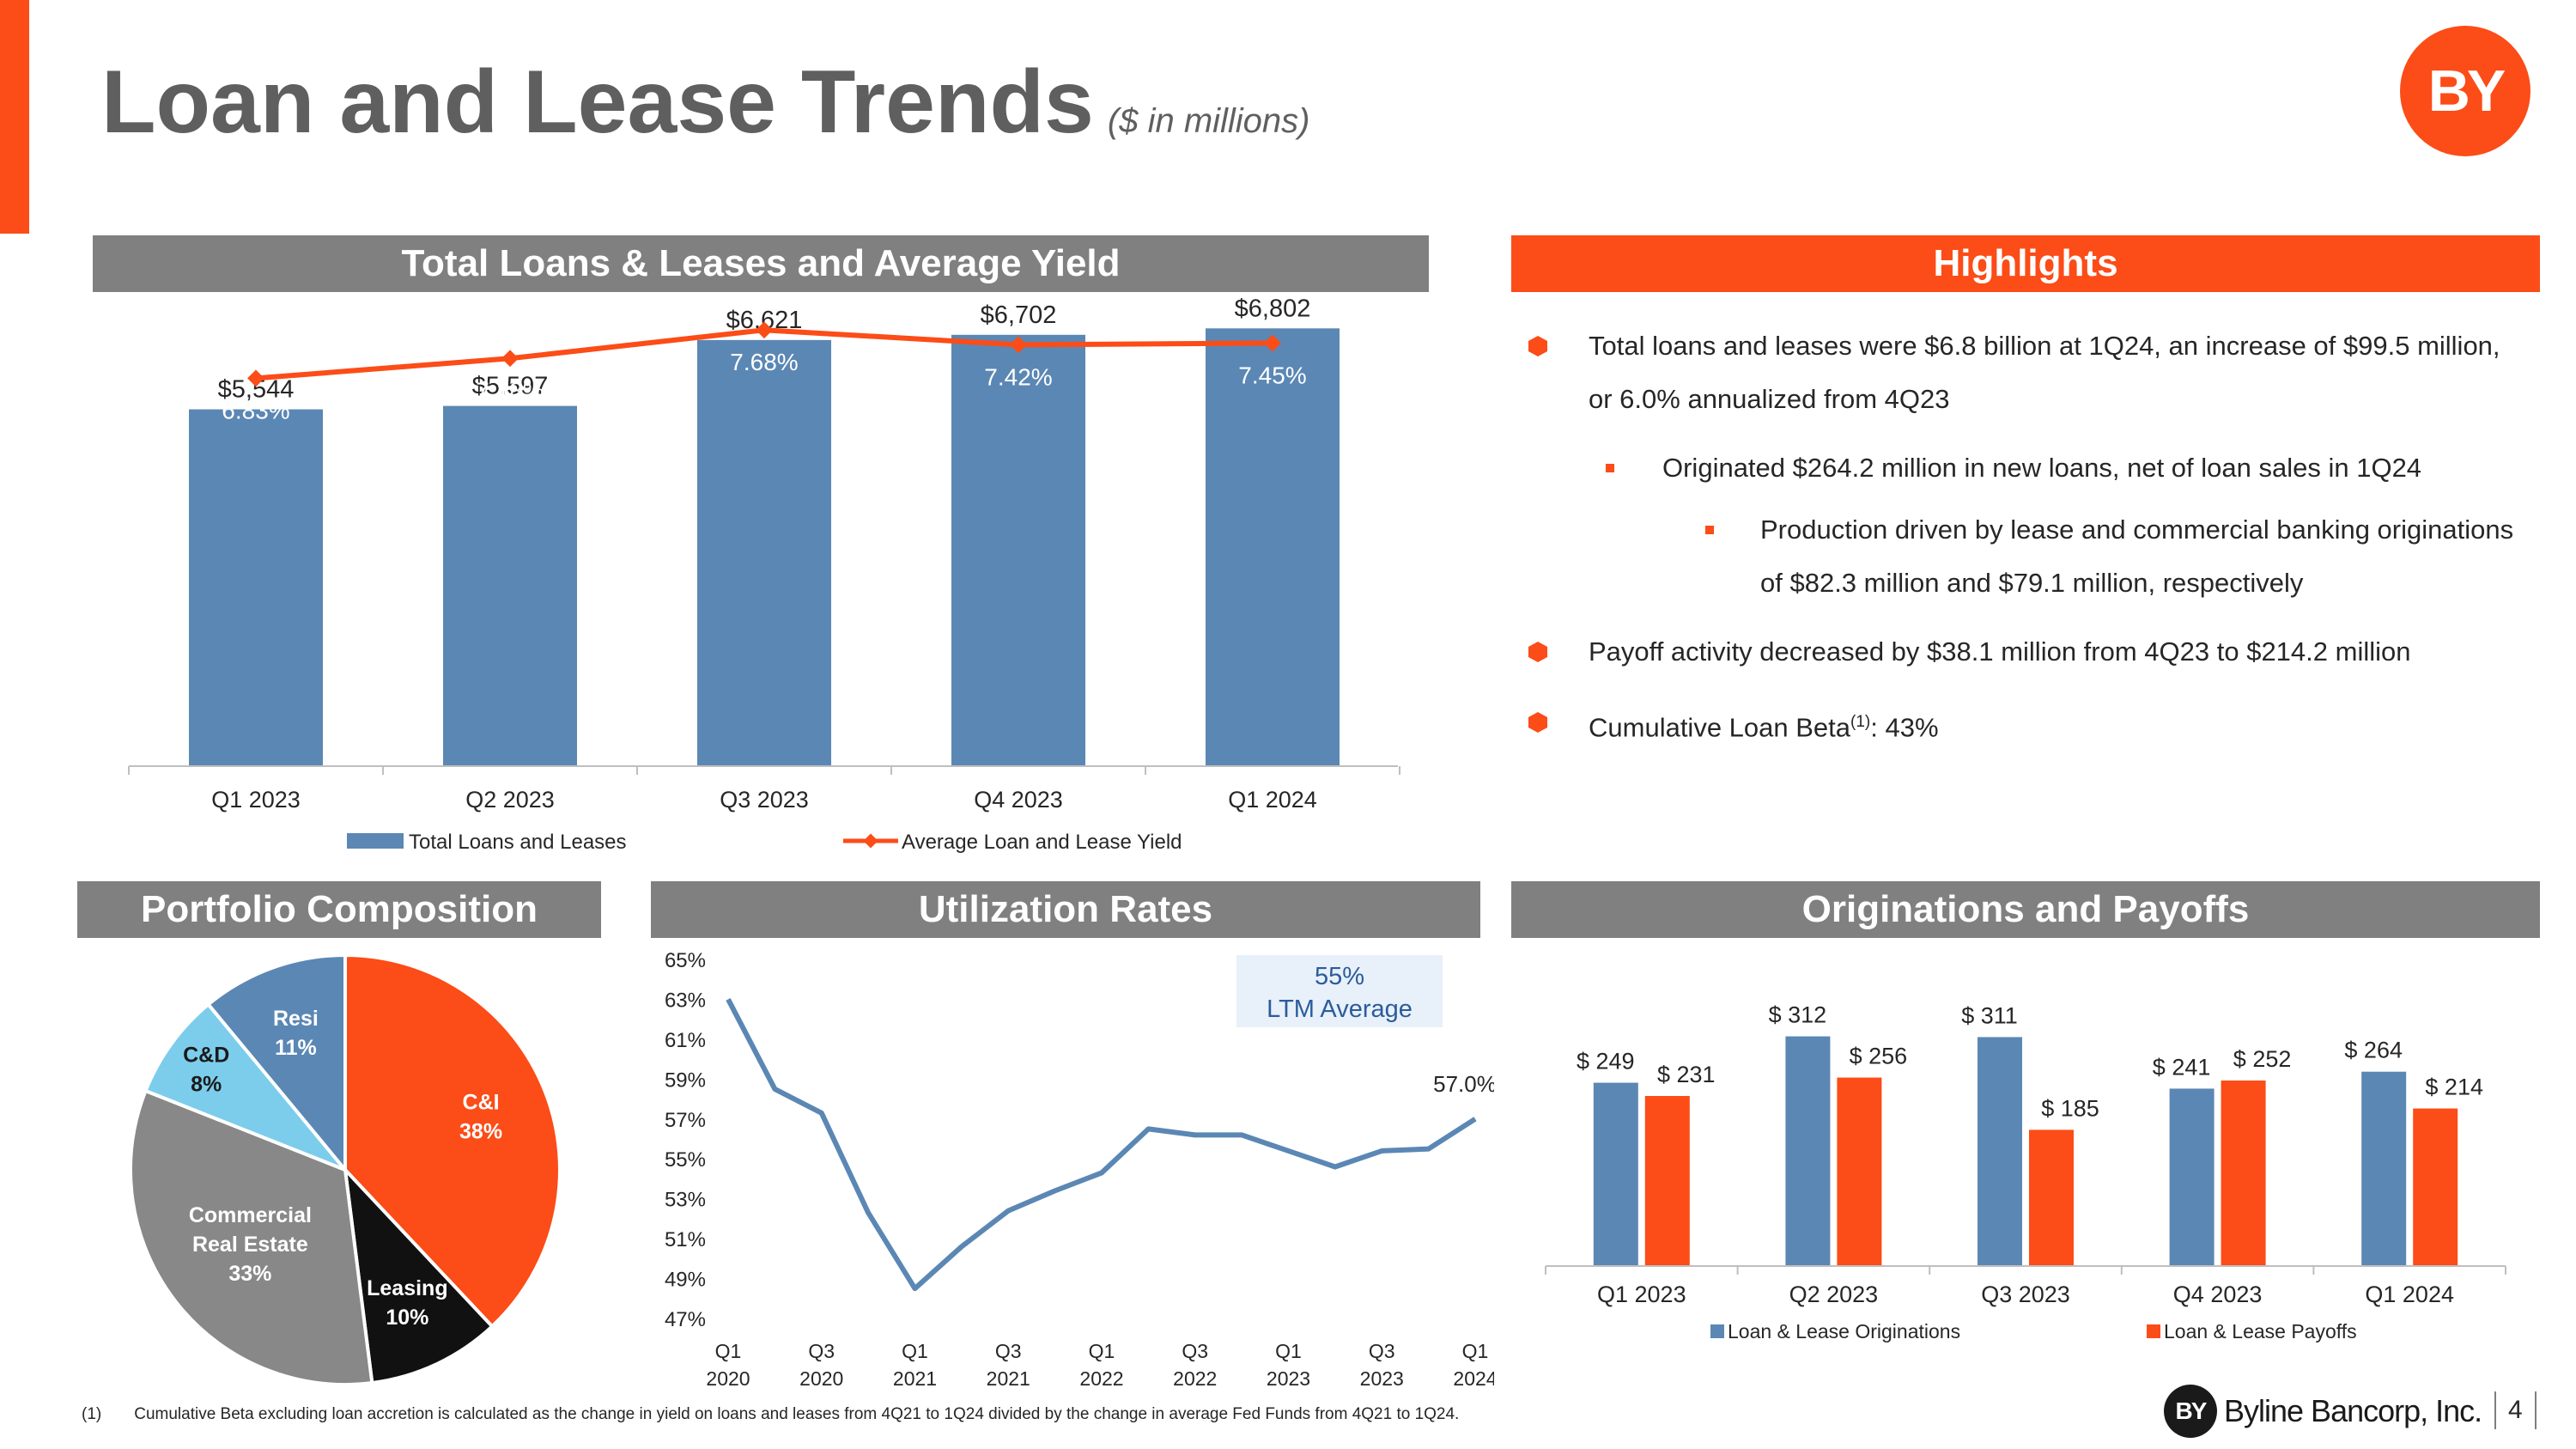 The image size is (2576, 1449). Describe the element at coordinates (256, 800) in the screenshot. I see `loans-x-tick-label: Q1 2023` at that location.